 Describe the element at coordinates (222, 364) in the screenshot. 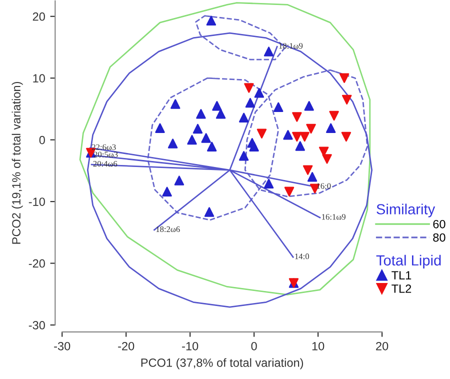

I see `x-axis-title: PCO1 (37,8% of total variation)` at that location.